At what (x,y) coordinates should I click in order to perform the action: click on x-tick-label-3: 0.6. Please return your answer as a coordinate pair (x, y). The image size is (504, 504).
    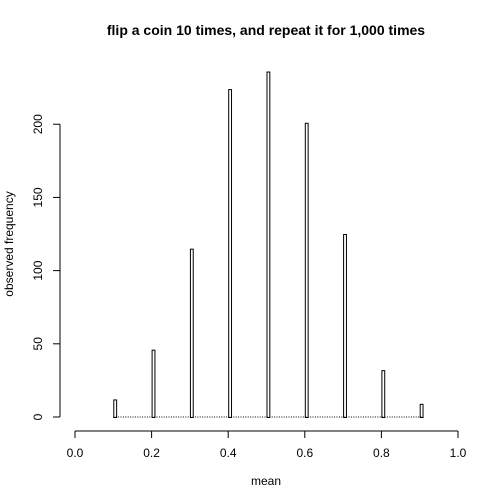
    Looking at the image, I should click on (304, 453).